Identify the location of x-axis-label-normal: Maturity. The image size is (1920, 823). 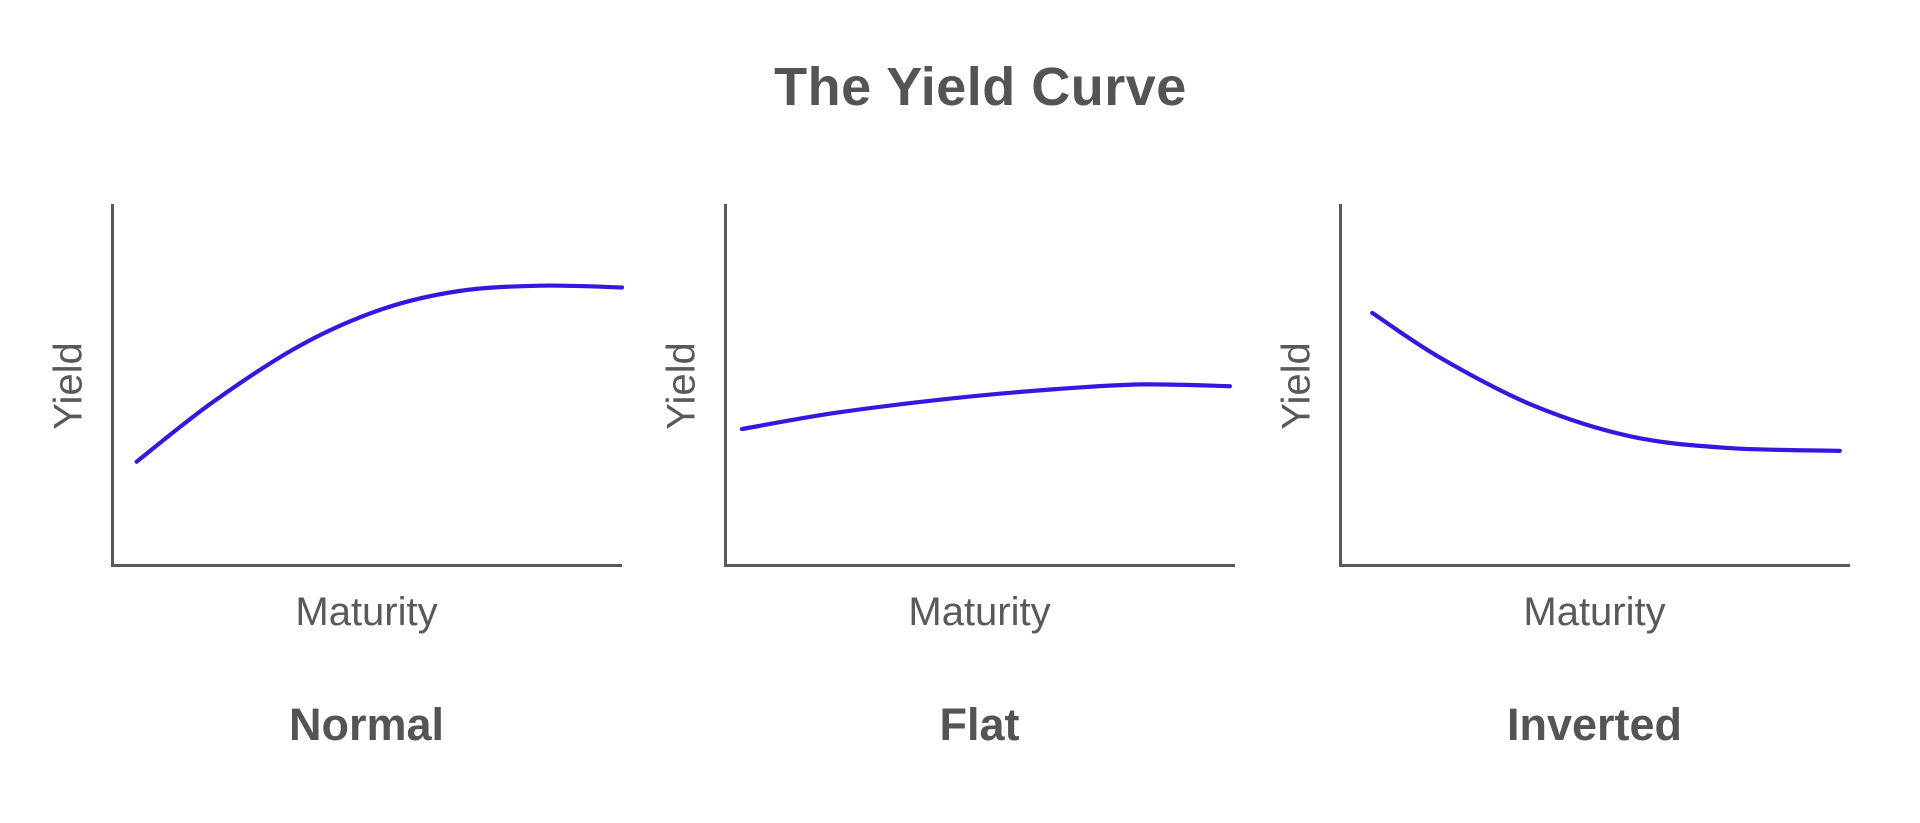
(366, 612).